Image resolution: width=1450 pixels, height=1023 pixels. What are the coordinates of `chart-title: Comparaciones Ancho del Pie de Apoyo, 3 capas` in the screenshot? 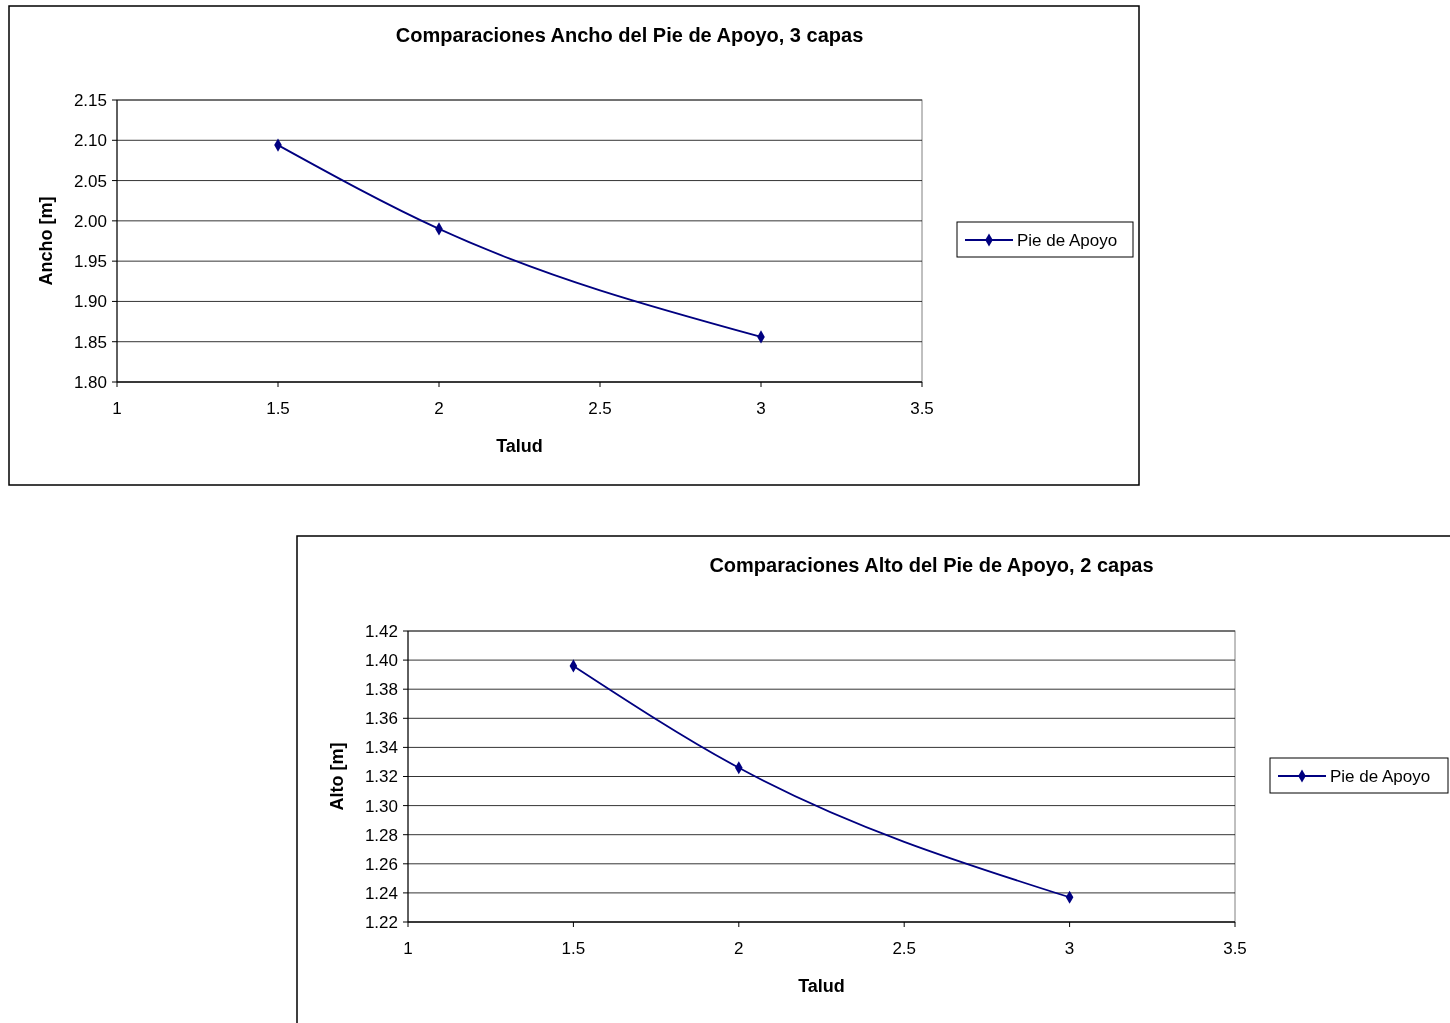 It's located at (629, 35).